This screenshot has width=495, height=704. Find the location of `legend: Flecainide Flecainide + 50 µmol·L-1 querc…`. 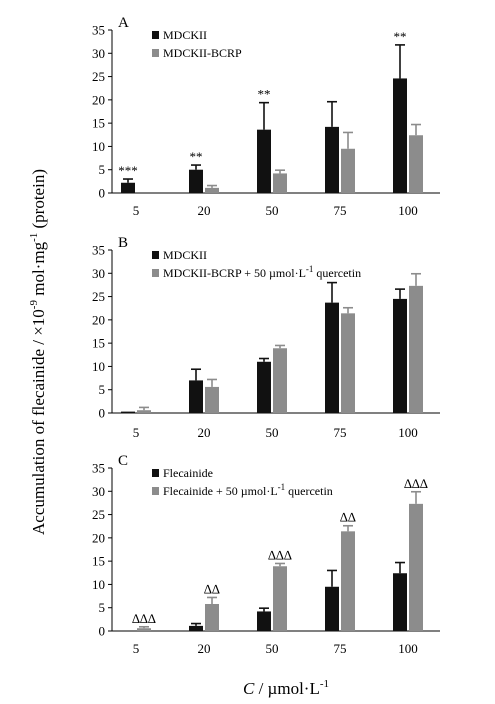

legend: Flecainide Flecainide + 50 µmol·L-1 querc… is located at coordinates (242, 482).